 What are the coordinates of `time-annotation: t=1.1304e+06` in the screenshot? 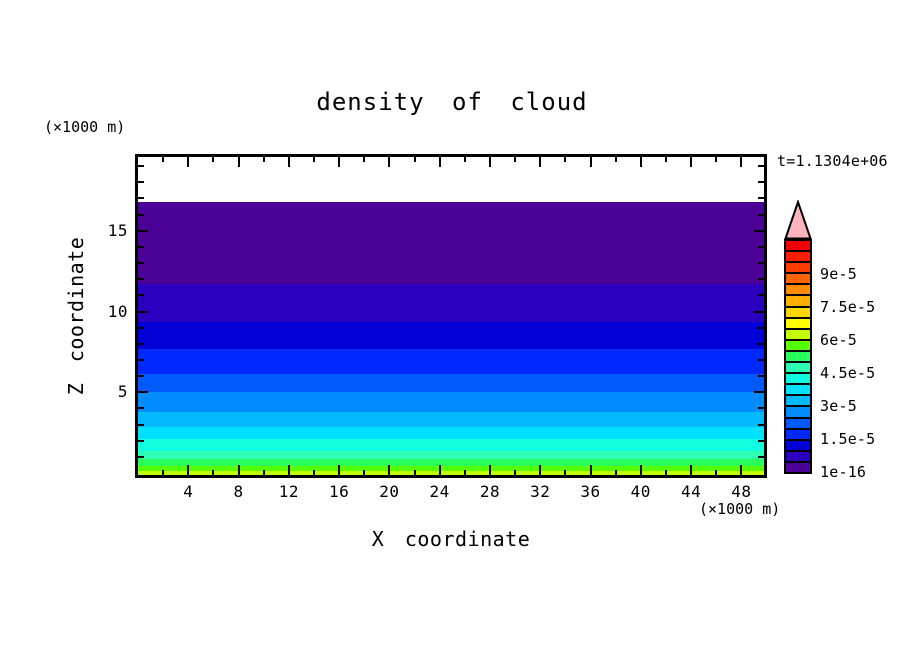 It's located at (832, 161).